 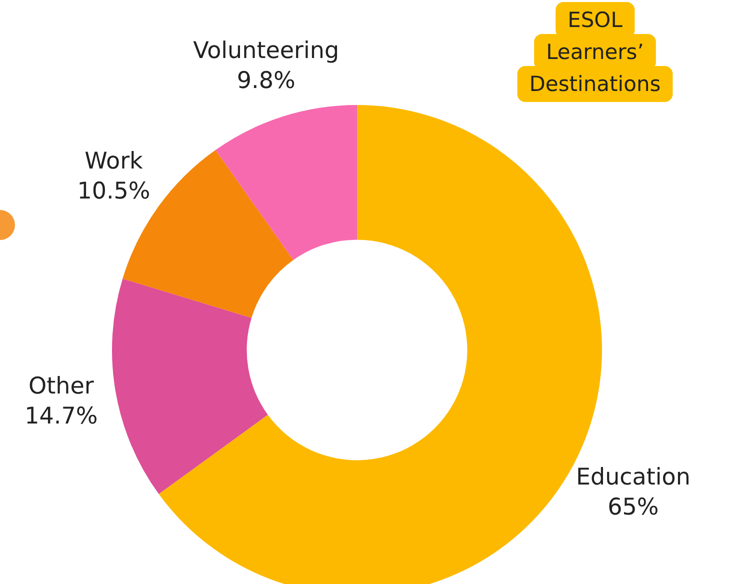 I want to click on data-label: 10.5%, so click(x=113, y=191).